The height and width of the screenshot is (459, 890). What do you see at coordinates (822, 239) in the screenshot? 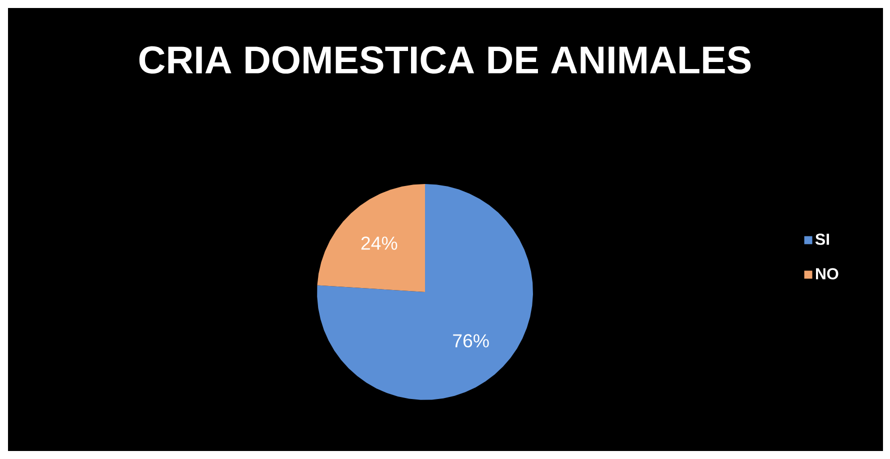
I see `legend-label: SI` at bounding box center [822, 239].